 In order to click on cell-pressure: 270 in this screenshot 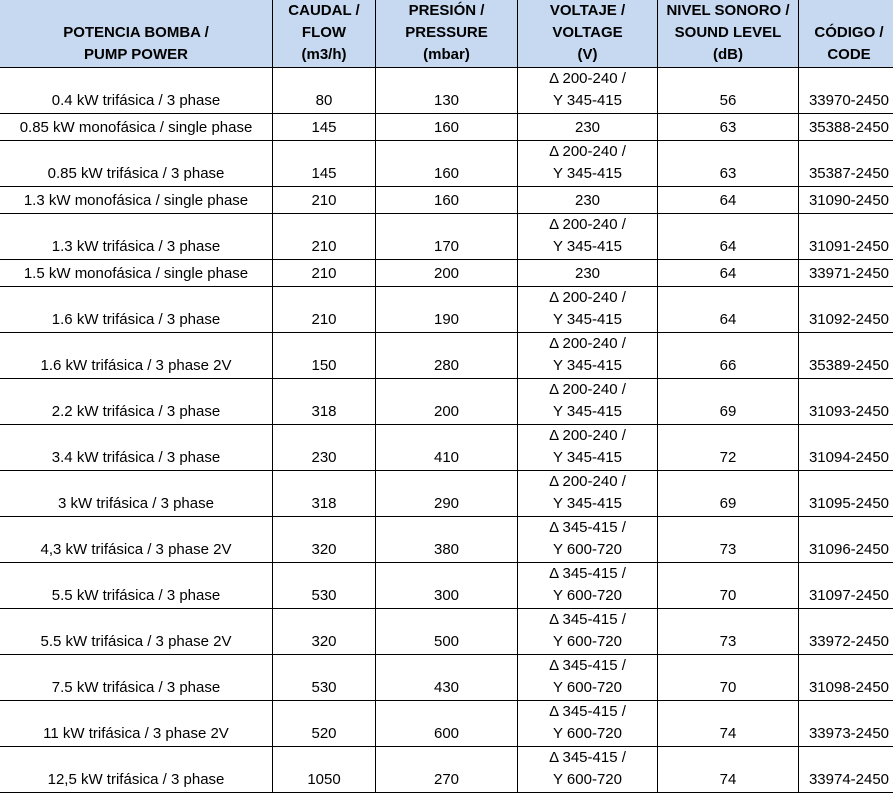, I will do `click(447, 770)`.